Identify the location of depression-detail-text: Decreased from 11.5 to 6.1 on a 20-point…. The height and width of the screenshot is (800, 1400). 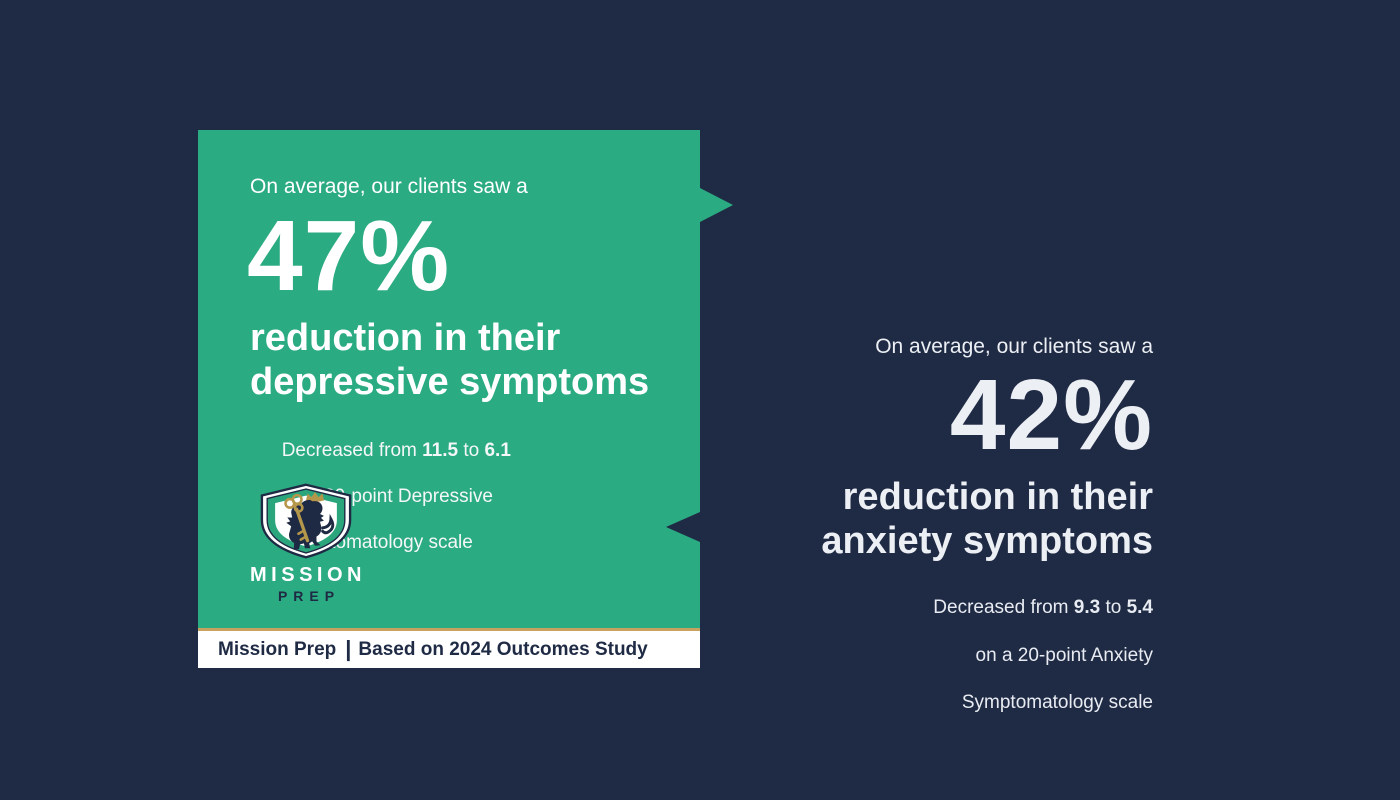
(453, 496).